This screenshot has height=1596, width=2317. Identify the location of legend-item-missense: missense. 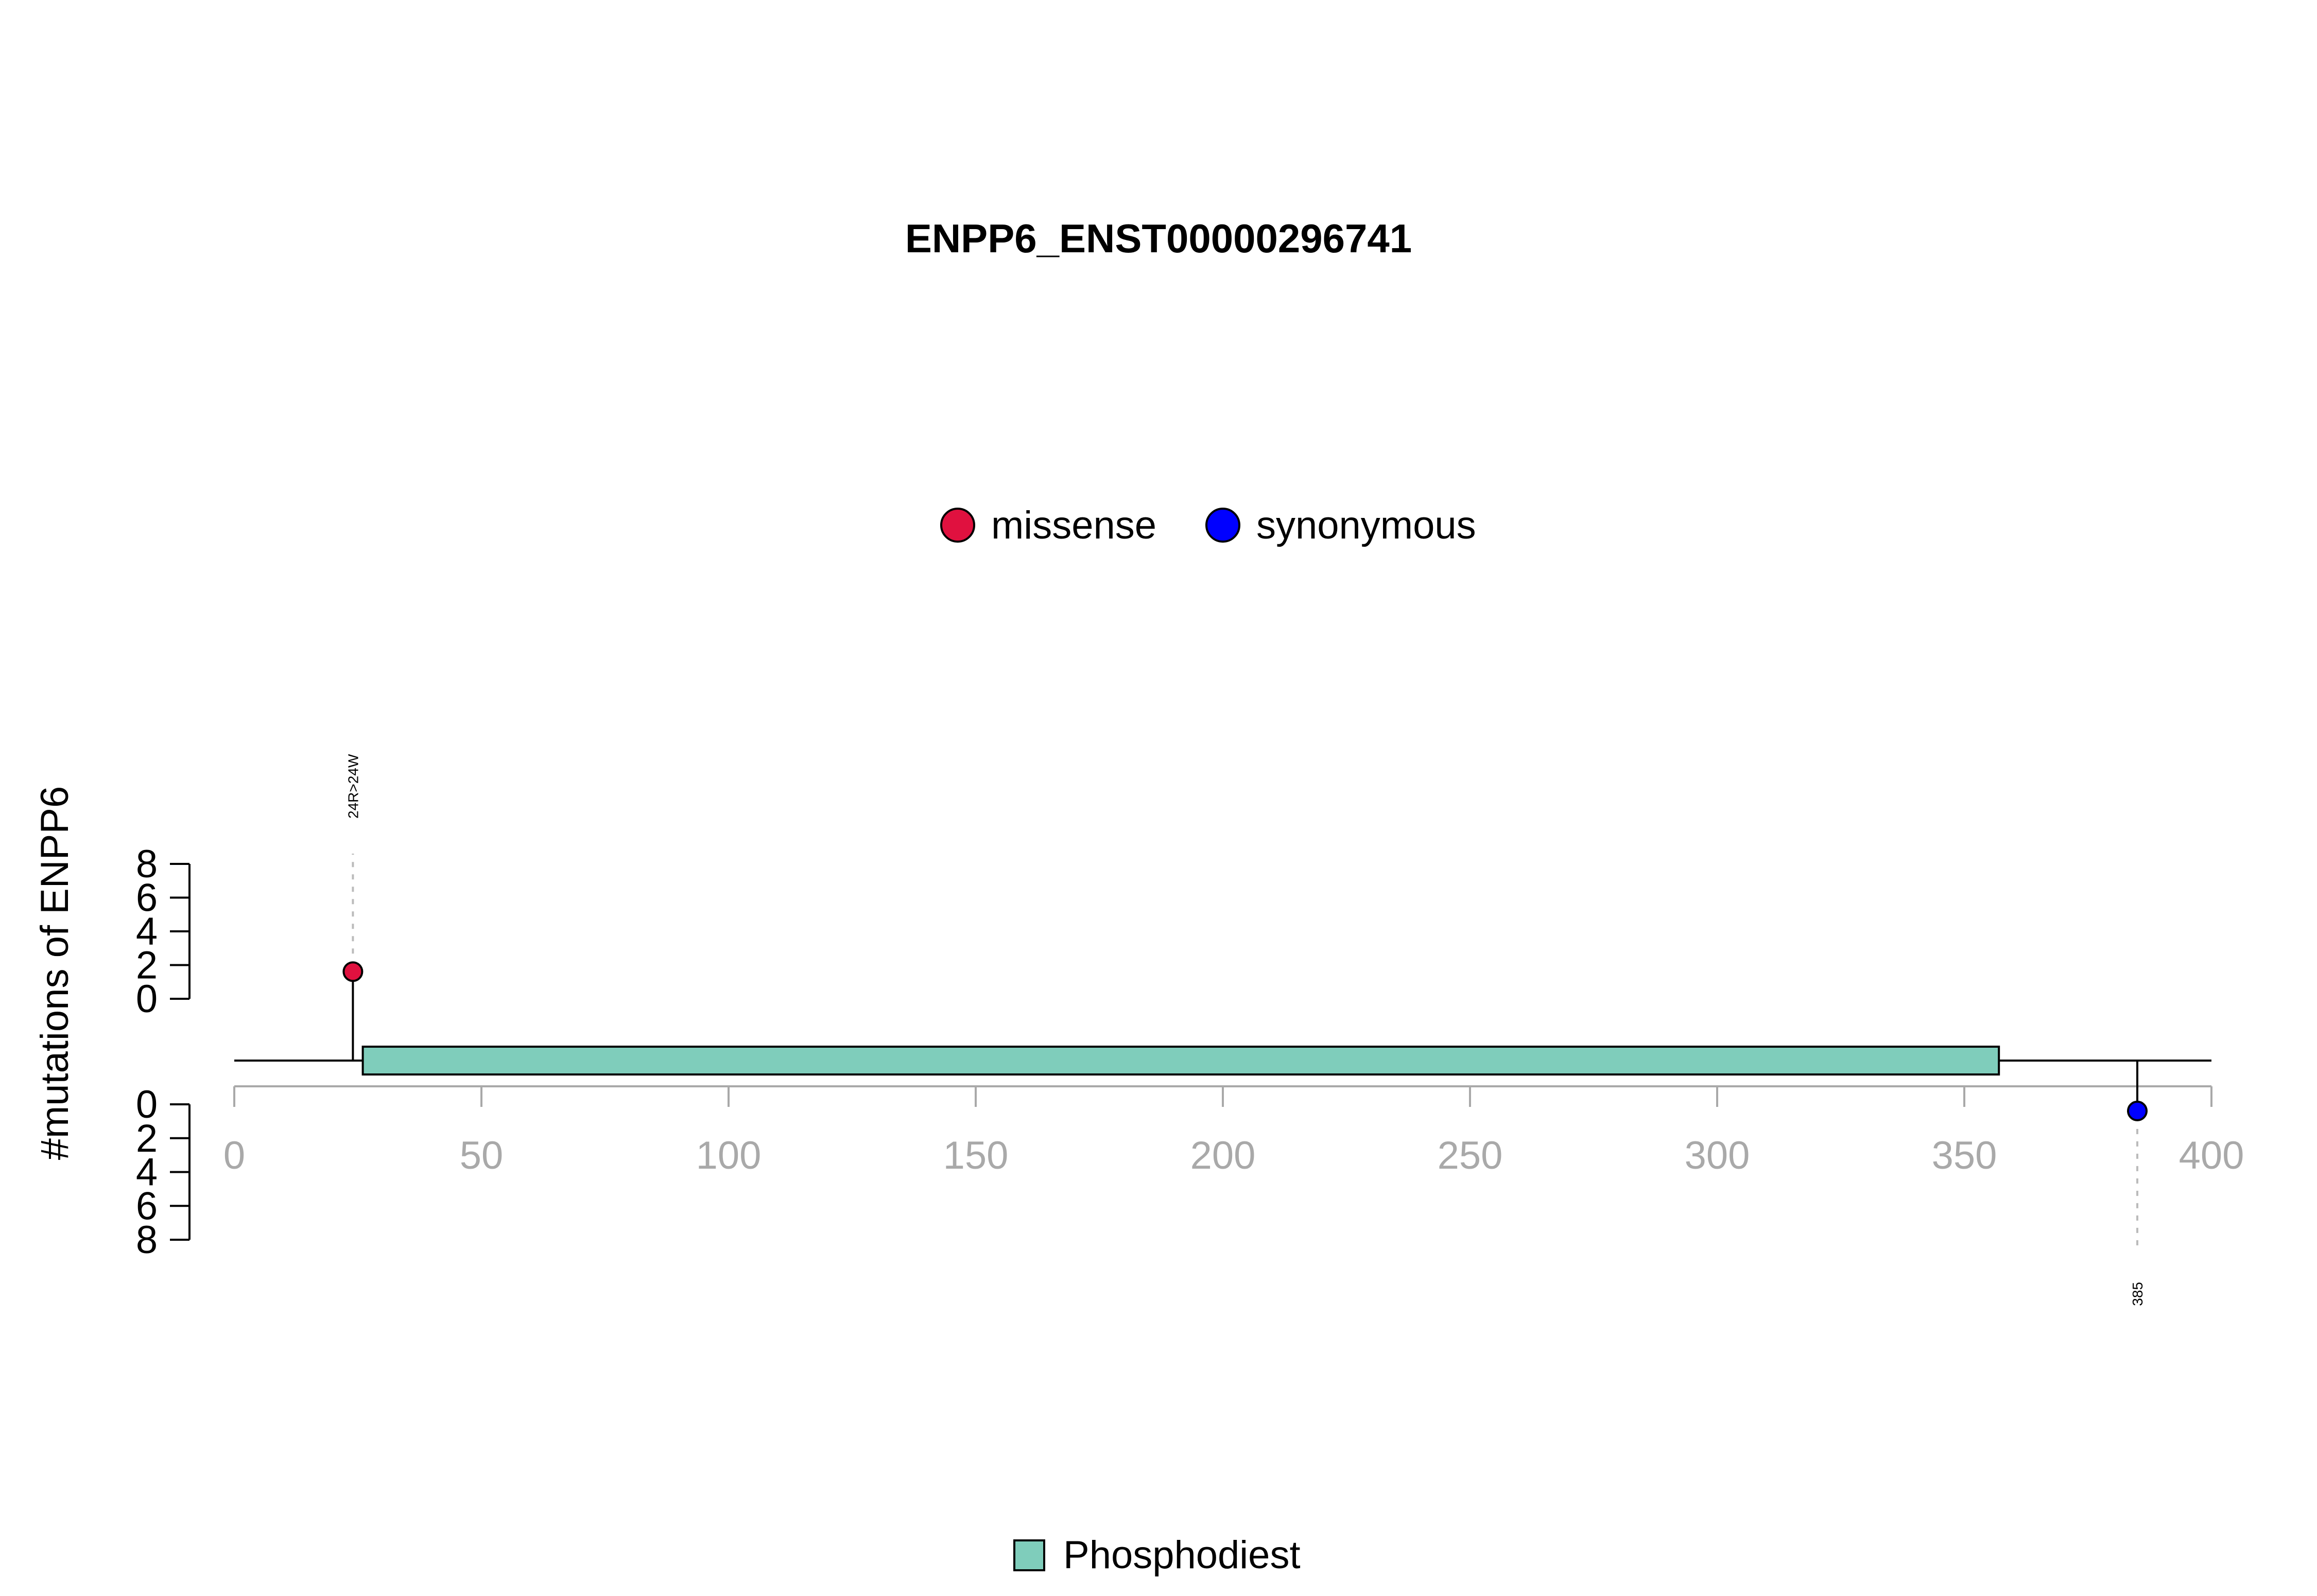
(1048, 525).